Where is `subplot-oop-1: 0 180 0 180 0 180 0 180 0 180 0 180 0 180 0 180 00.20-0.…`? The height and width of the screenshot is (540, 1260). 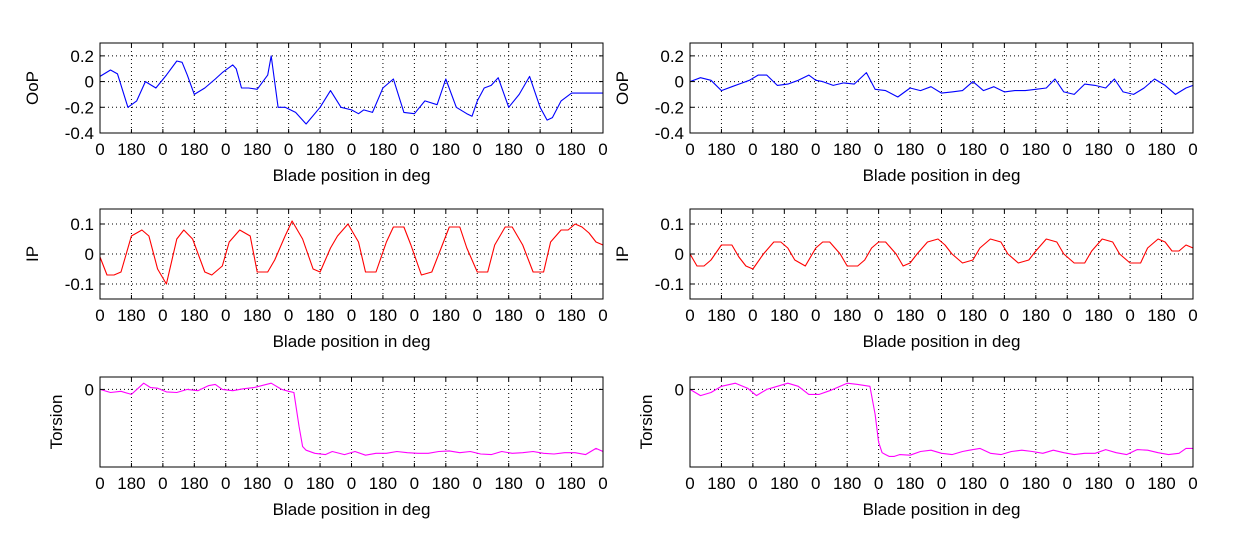
subplot-oop-1: 0 180 0 180 0 180 0 180 0 180 0 180 0 180 0 180 00.20-0.… is located at coordinates (315, 113).